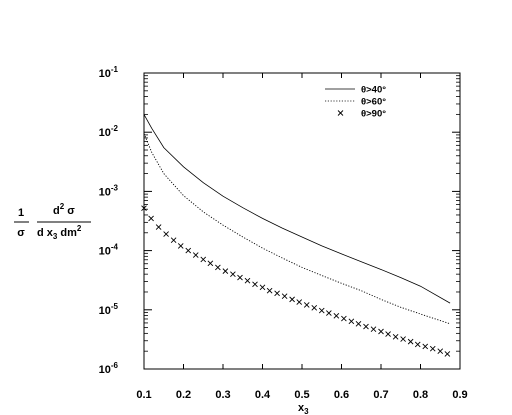 This screenshot has height=415, width=512. Describe the element at coordinates (459, 395) in the screenshot. I see `x-tick-label: 0.9` at that location.